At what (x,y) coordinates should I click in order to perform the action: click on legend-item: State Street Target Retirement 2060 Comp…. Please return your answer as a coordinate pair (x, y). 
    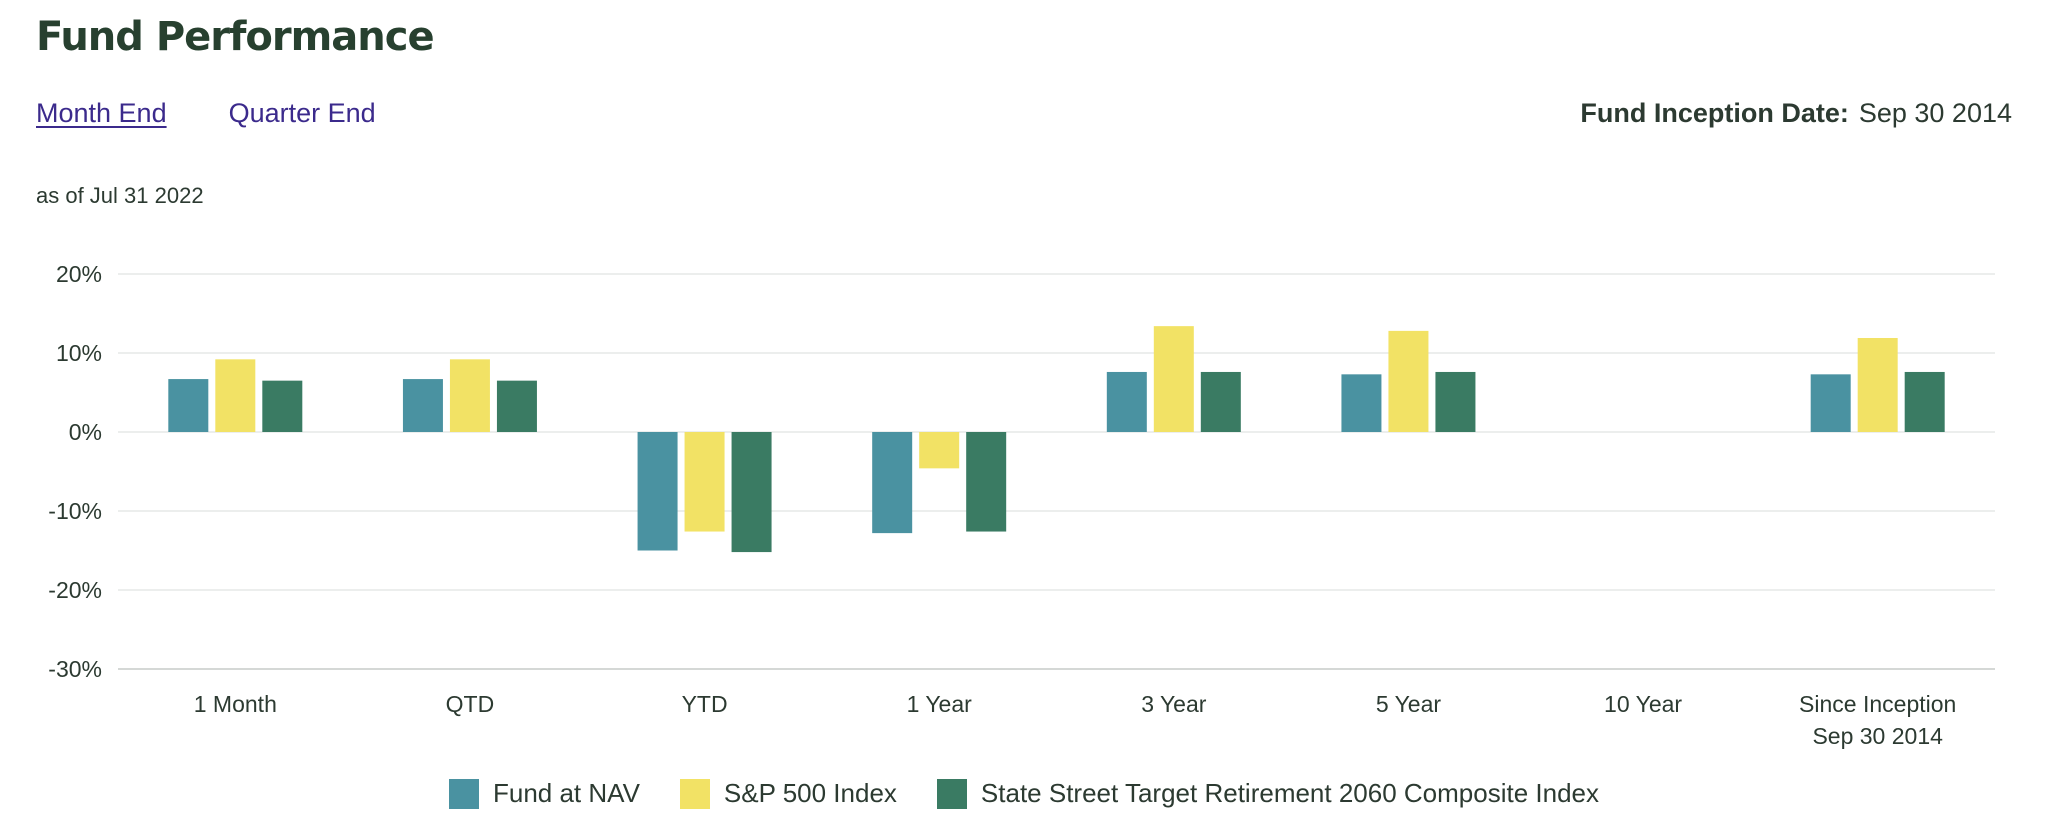
    Looking at the image, I should click on (1268, 793).